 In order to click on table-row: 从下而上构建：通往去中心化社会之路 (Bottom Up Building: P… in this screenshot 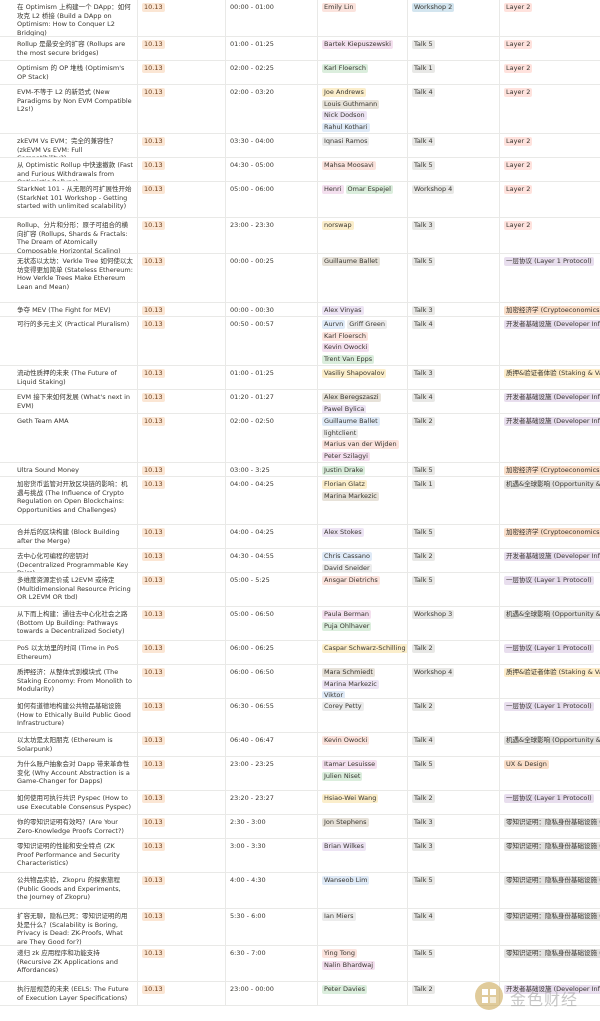, I will do `click(300, 624)`.